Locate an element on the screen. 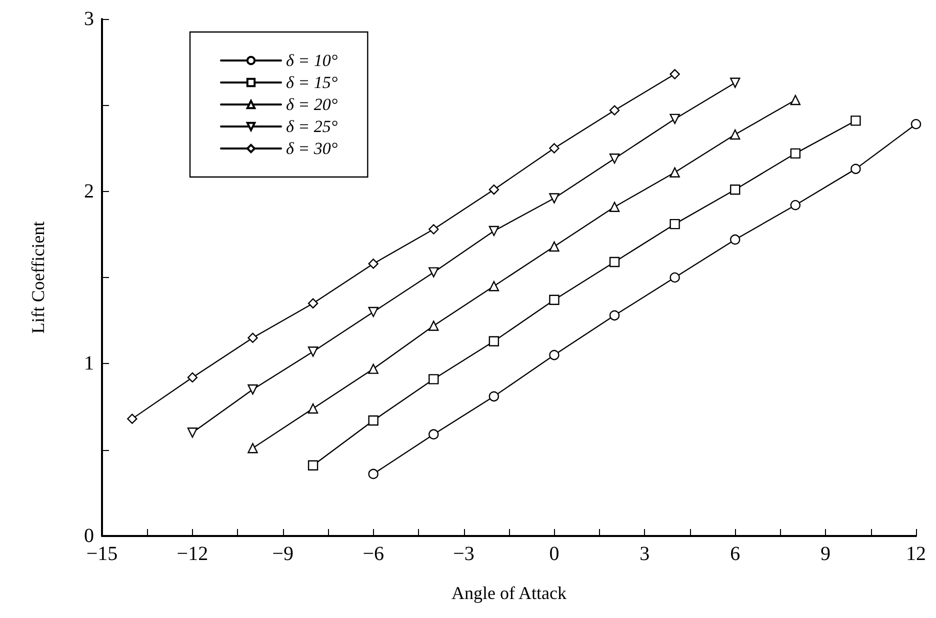 The image size is (936, 618). x-tick-label: 6 is located at coordinates (735, 554).